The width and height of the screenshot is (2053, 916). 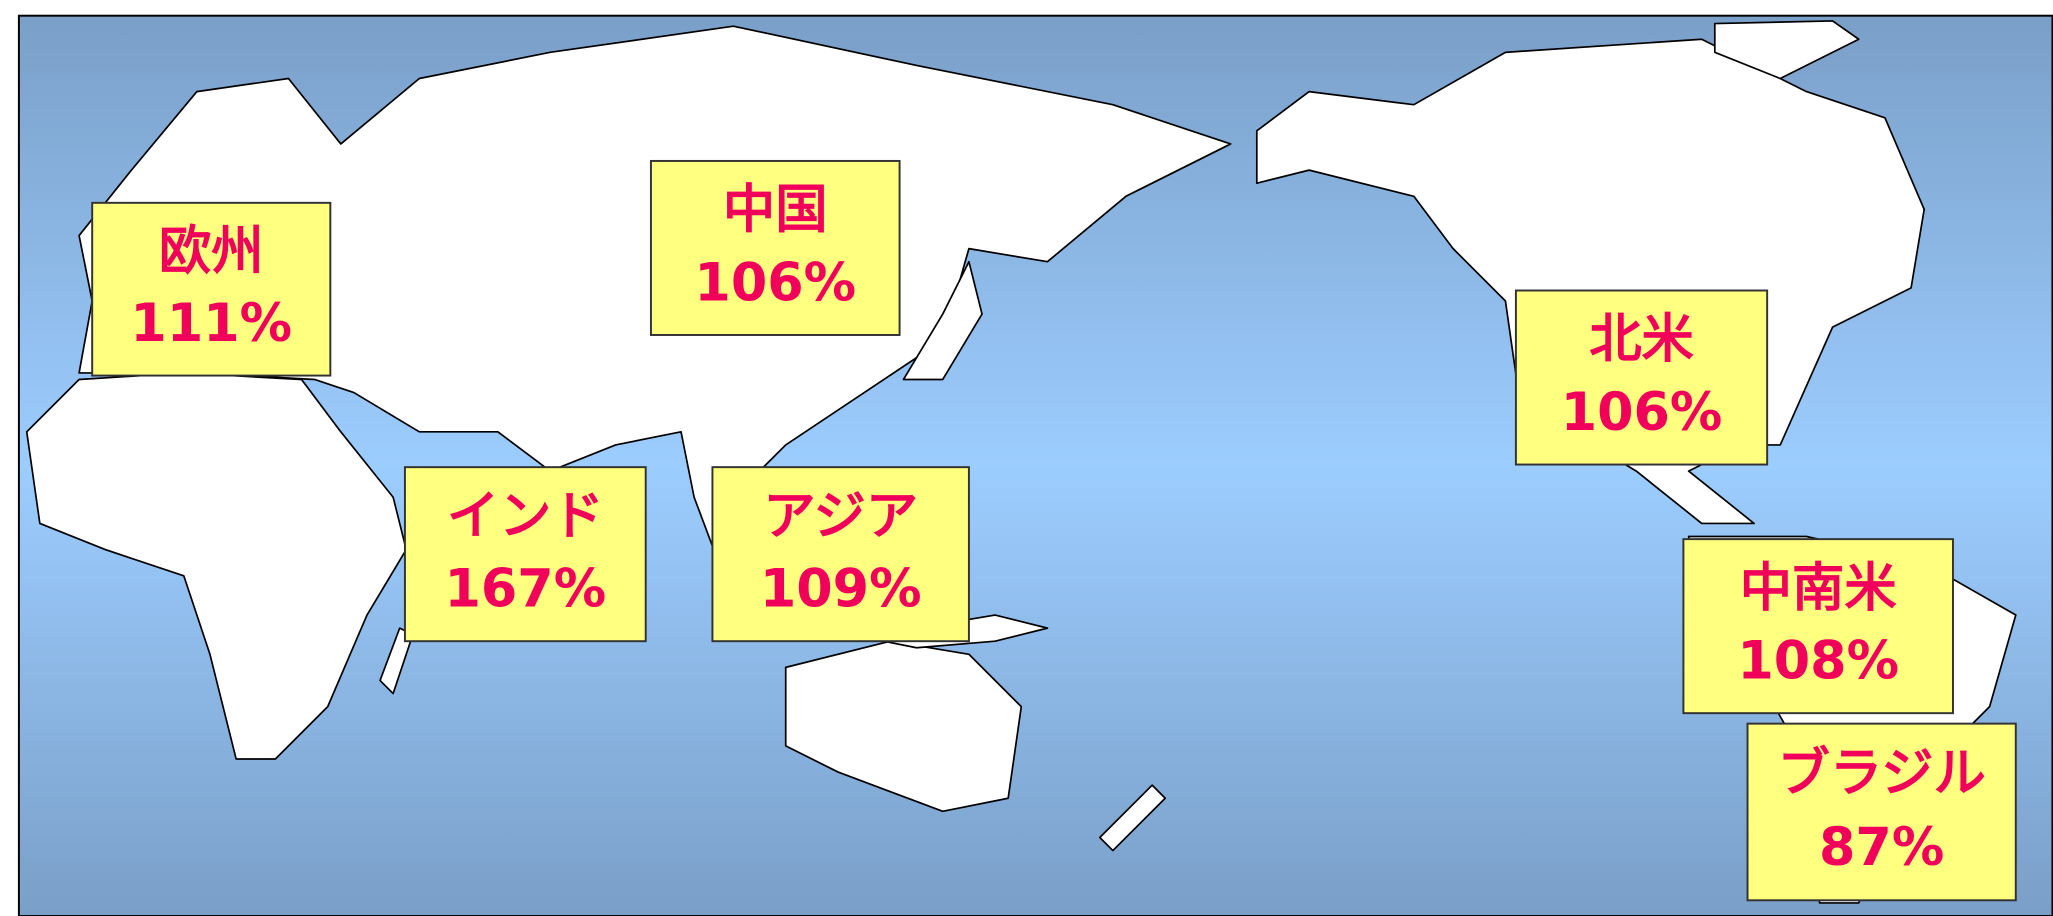 I want to click on region-label: 欧州 111%, so click(x=211, y=289).